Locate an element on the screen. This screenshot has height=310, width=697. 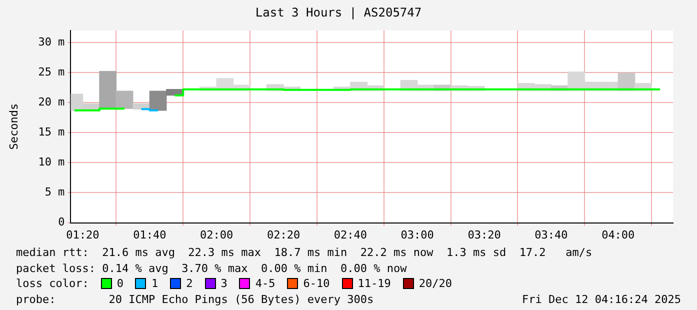
legend-label: 20/20 is located at coordinates (435, 284).